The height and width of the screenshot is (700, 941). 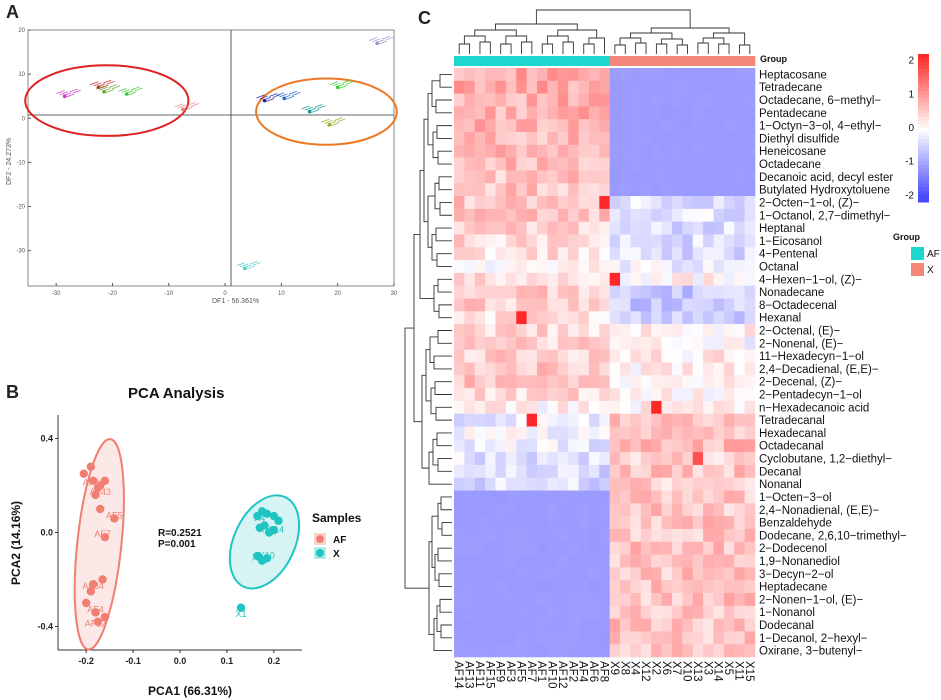 I want to click on heatmap-row-label: Tetradecanal, so click(x=792, y=421).